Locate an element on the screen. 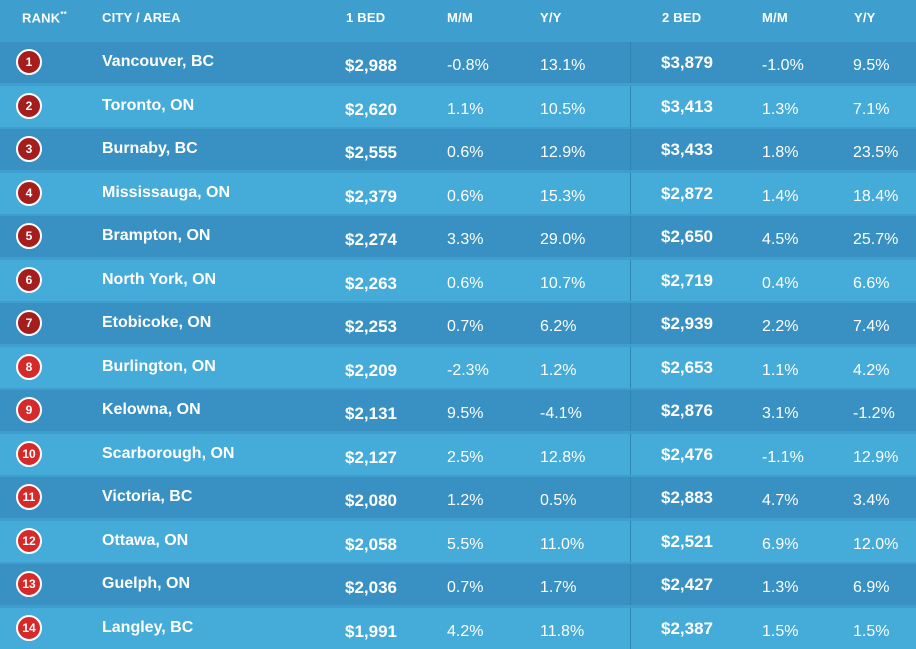 The image size is (916, 649). two-bed-yy: 23.5% is located at coordinates (876, 152).